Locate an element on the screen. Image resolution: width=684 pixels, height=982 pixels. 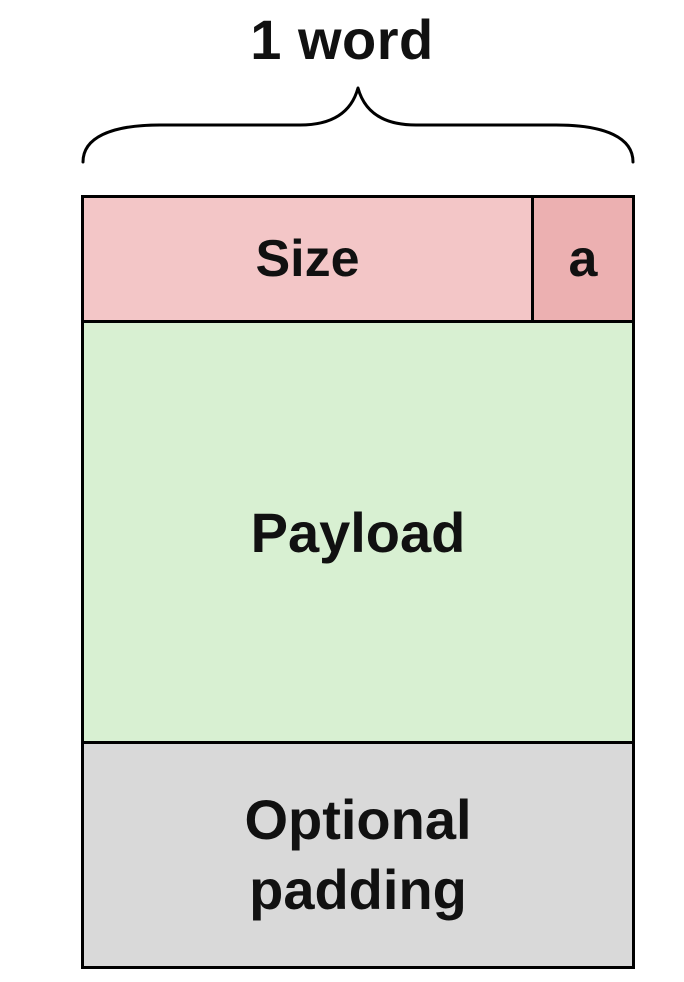
header-word: Size a is located at coordinates (358, 260).